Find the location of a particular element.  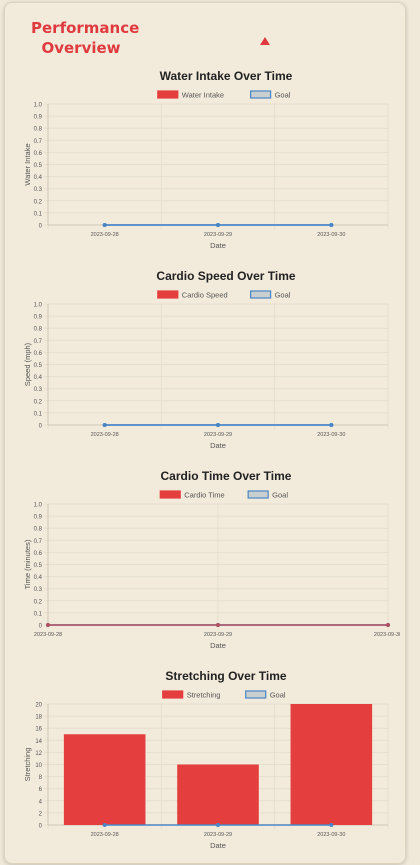

legend-label: Cardio Speed is located at coordinates (205, 295).